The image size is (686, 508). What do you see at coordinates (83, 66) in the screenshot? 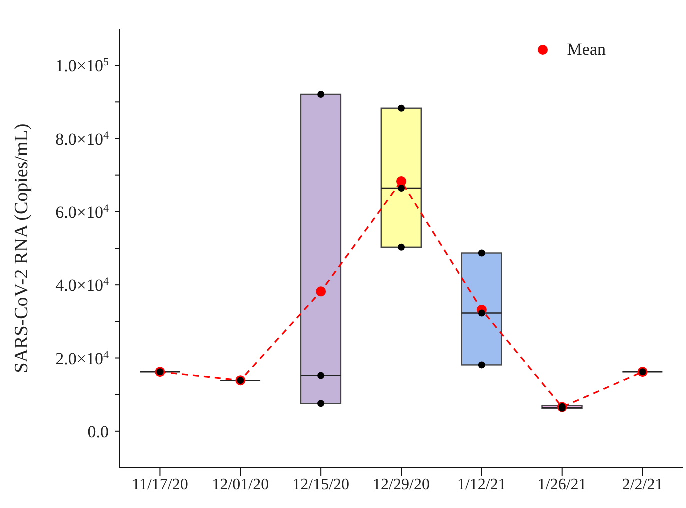
I see `y-tick-label: 1.0×10$^{5}$` at bounding box center [83, 66].